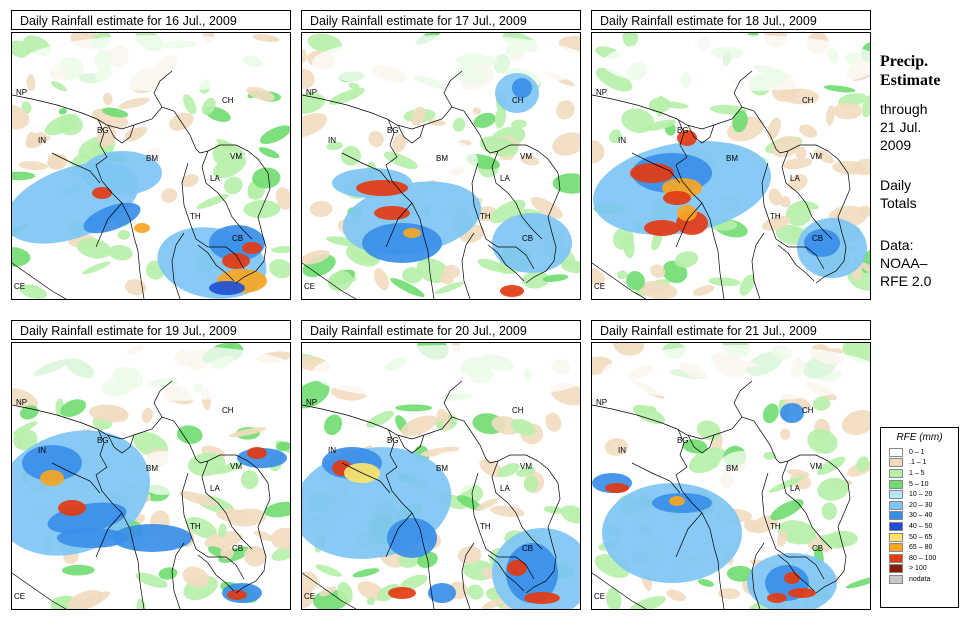 This screenshot has height=639, width=967. What do you see at coordinates (923, 526) in the screenshot?
I see `legend-item: 40 – 50` at bounding box center [923, 526].